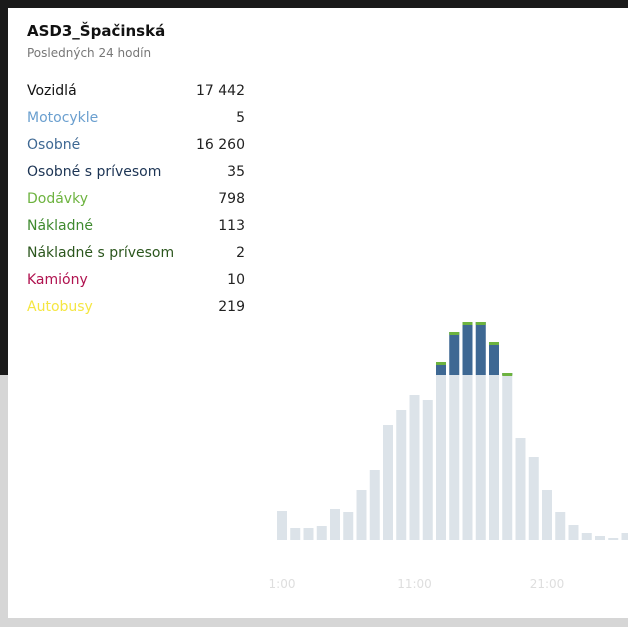 This screenshot has height=627, width=628. I want to click on legend-row: Osobné s prívesom 35, so click(136, 174).